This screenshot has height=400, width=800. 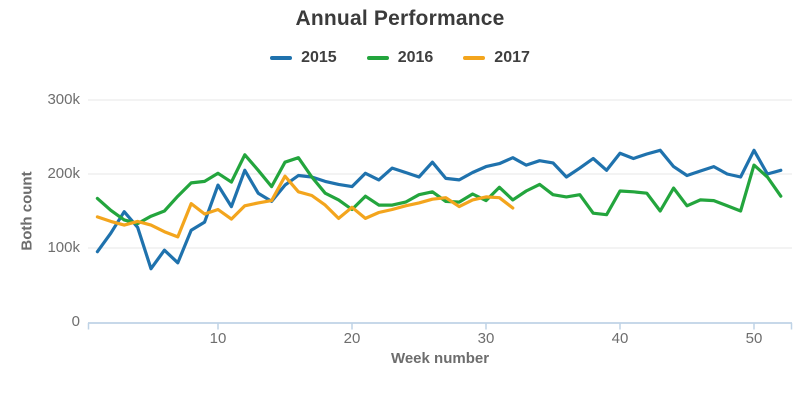 I want to click on y-tick-label: 0, so click(x=75, y=321).